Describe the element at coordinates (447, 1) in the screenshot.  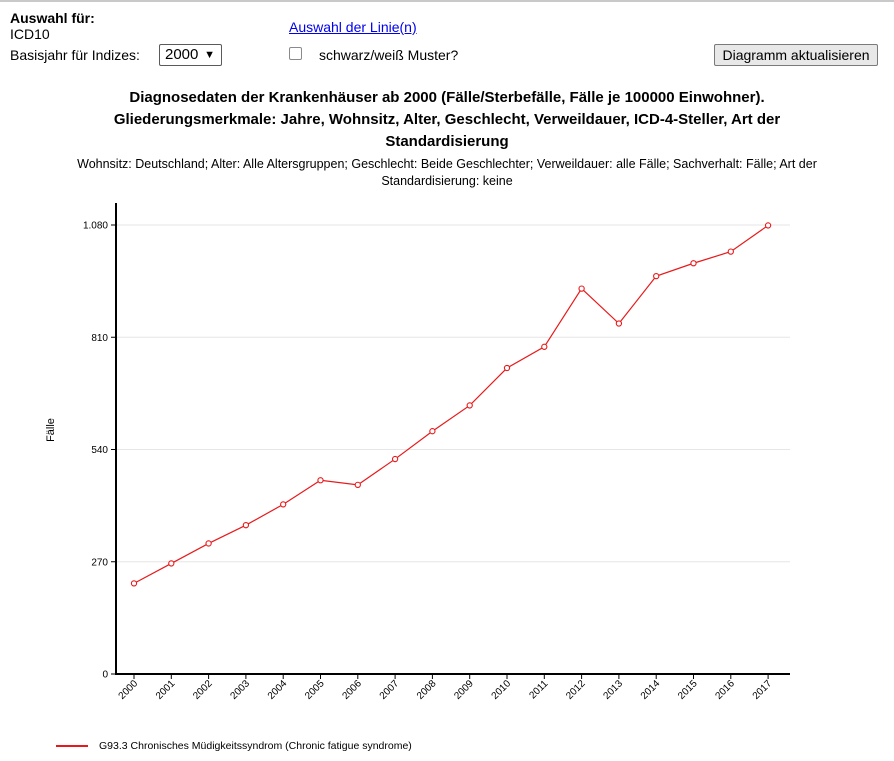
I see `top-divider` at that location.